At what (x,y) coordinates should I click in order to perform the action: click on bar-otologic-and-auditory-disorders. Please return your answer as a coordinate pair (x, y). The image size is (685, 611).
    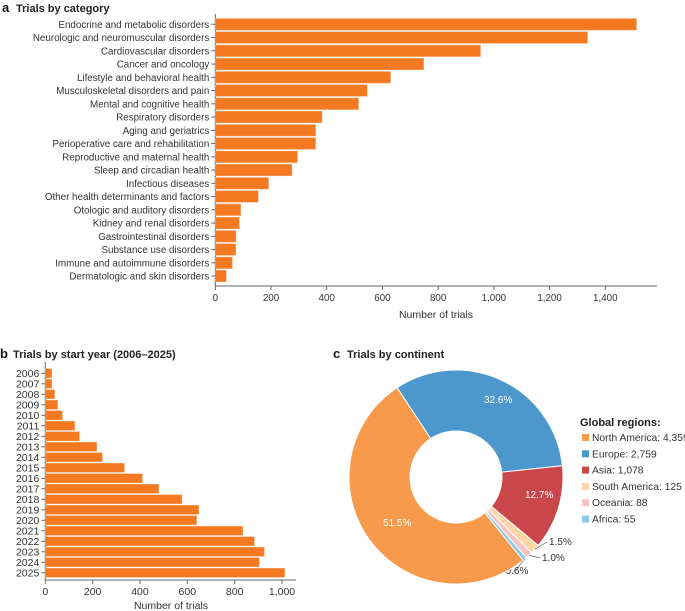
    Looking at the image, I should click on (228, 209).